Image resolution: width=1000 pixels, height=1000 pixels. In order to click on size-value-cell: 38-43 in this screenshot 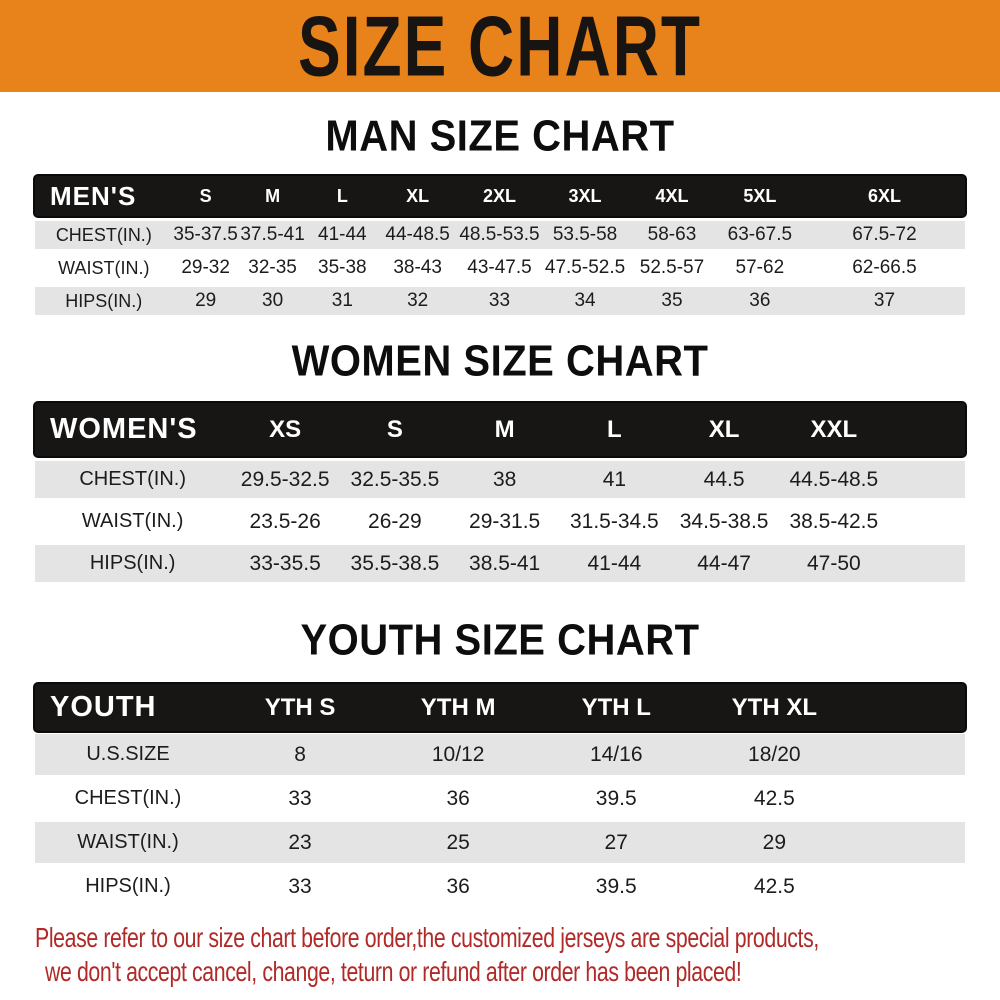, I will do `click(417, 267)`.